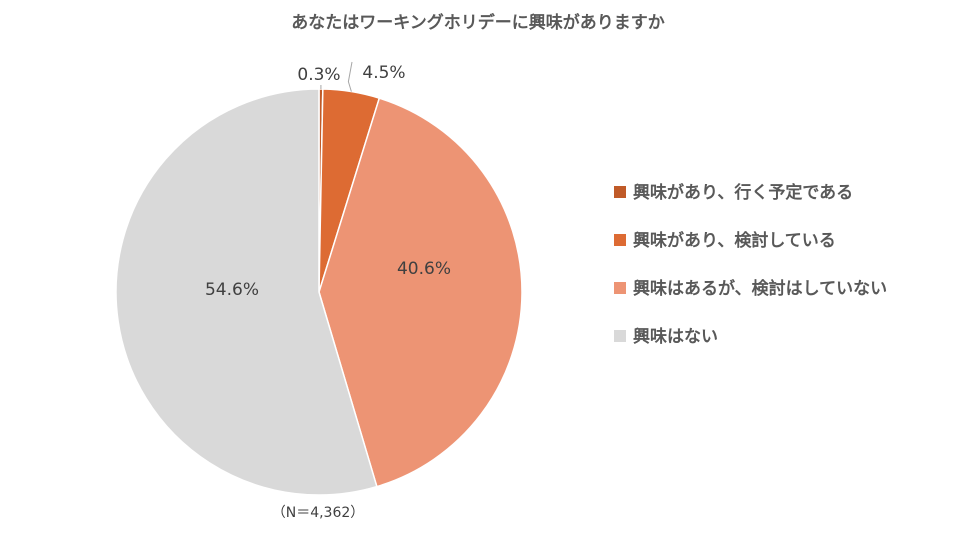 The height and width of the screenshot is (535, 957). I want to click on sample-size-note: （N＝4,362）, so click(318, 513).